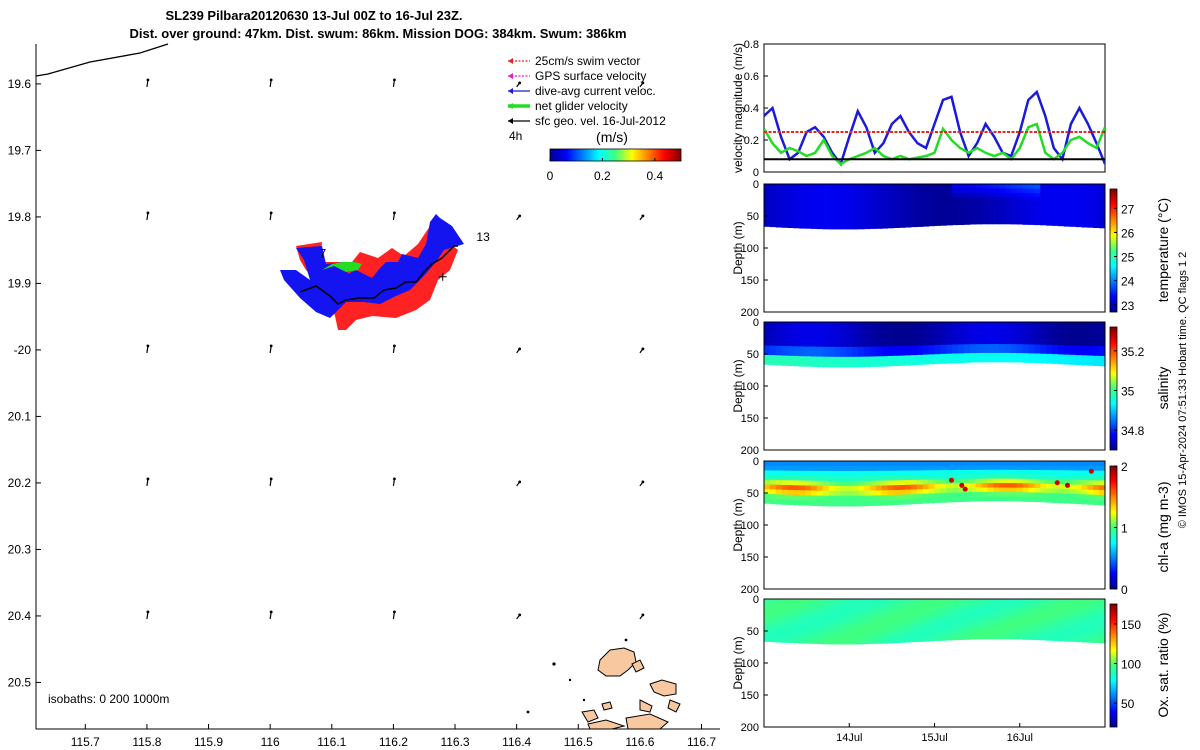  I want to click on glider-track, so click(378, 275).